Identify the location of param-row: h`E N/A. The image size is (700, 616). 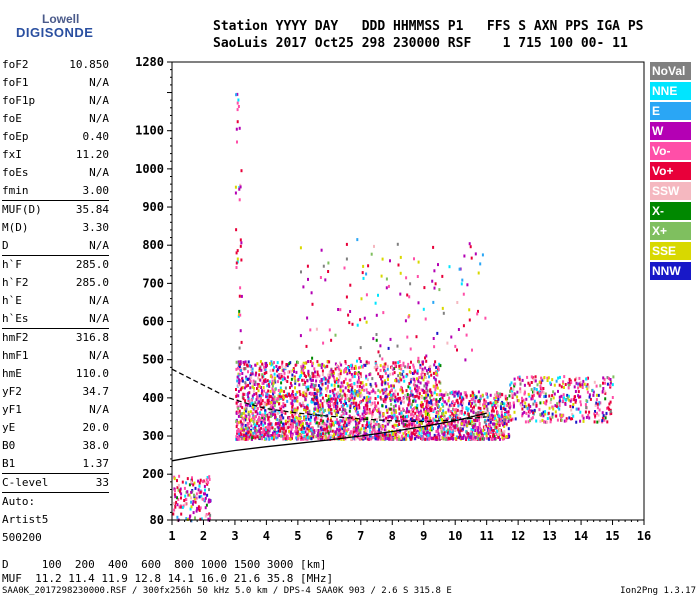
(55, 301).